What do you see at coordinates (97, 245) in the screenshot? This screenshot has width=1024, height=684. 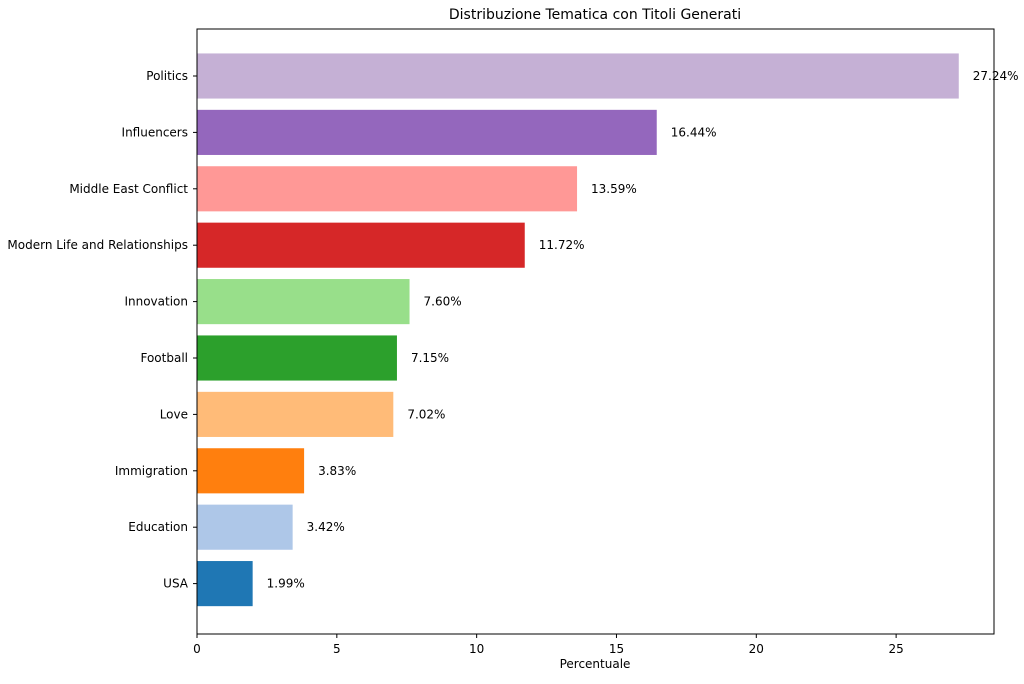 I see `y-tick-label: Modern Life and Relationships` at bounding box center [97, 245].